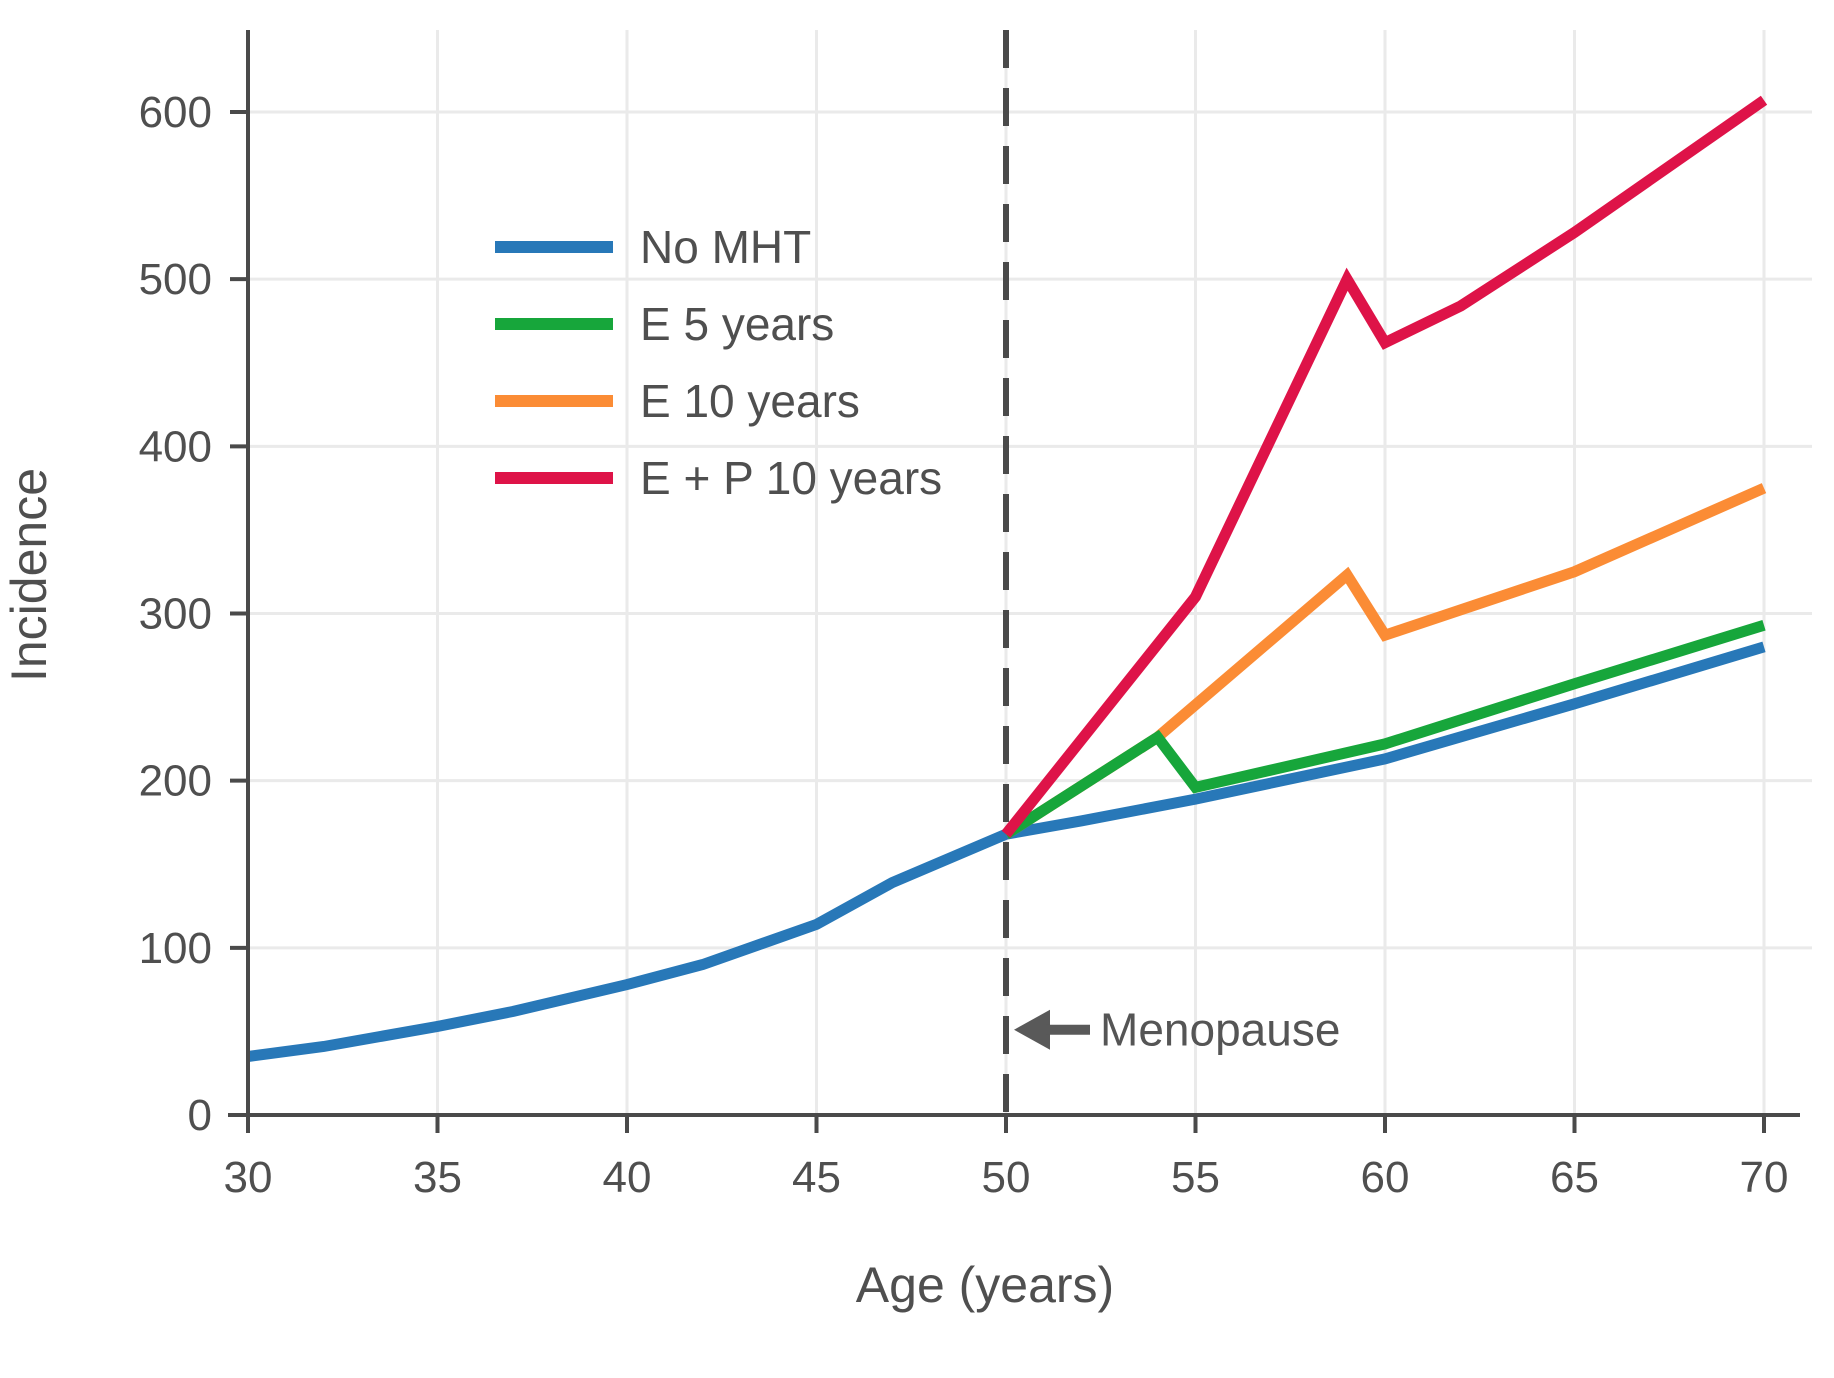  I want to click on legend-item-e-10-years: E 10 years, so click(677, 401).